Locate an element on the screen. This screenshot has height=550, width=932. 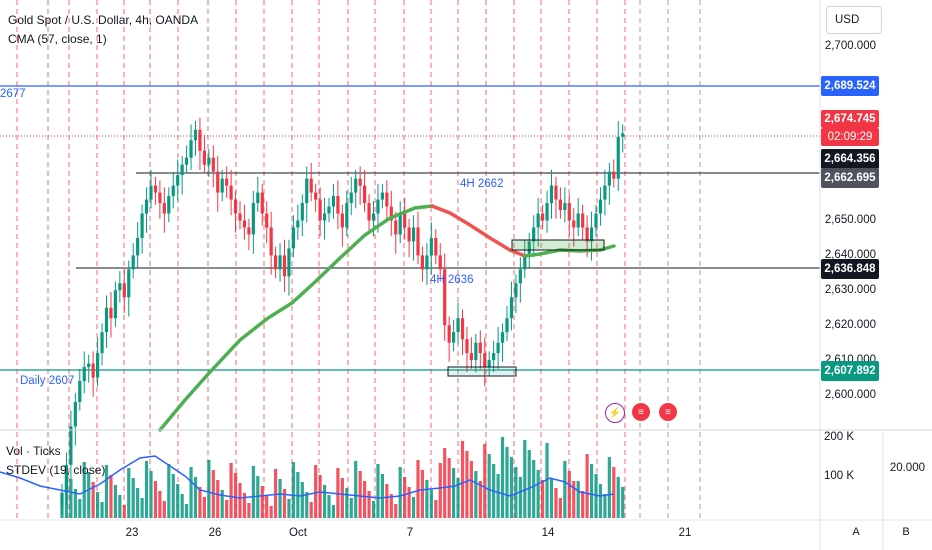
price-tag-2636: 2,636.848 is located at coordinates (850, 269).